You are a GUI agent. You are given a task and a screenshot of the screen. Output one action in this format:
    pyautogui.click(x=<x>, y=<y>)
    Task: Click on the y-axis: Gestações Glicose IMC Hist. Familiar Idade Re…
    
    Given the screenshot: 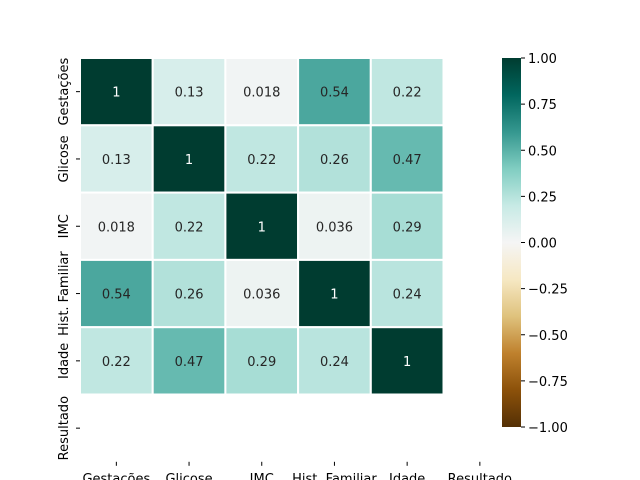 What is the action you would take?
    pyautogui.click(x=68, y=259)
    